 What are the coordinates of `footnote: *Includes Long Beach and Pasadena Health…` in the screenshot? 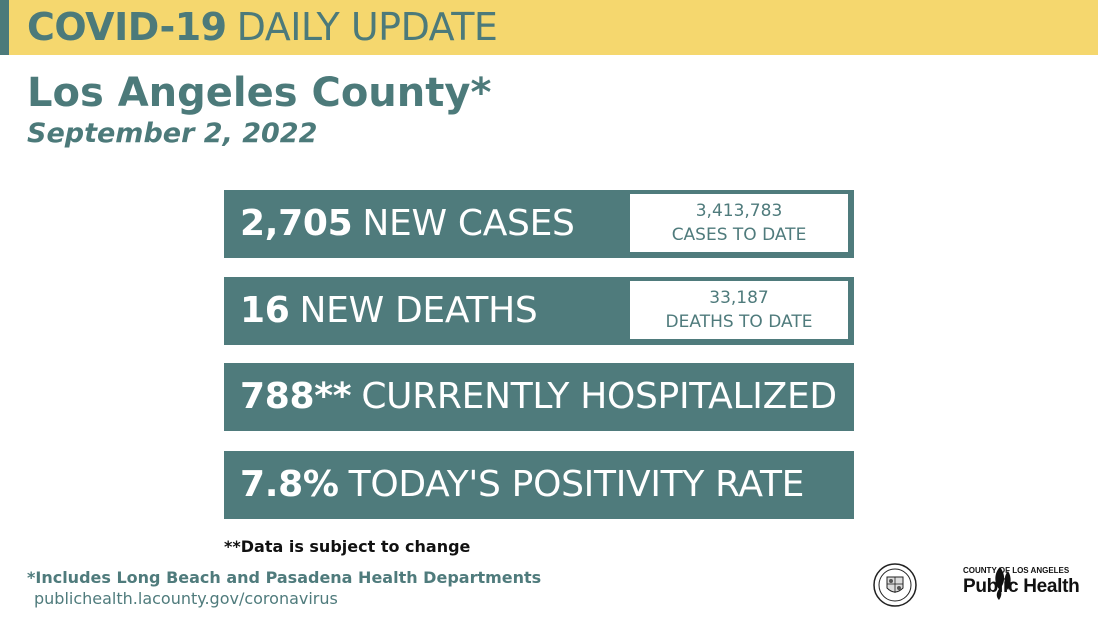 It's located at (284, 577).